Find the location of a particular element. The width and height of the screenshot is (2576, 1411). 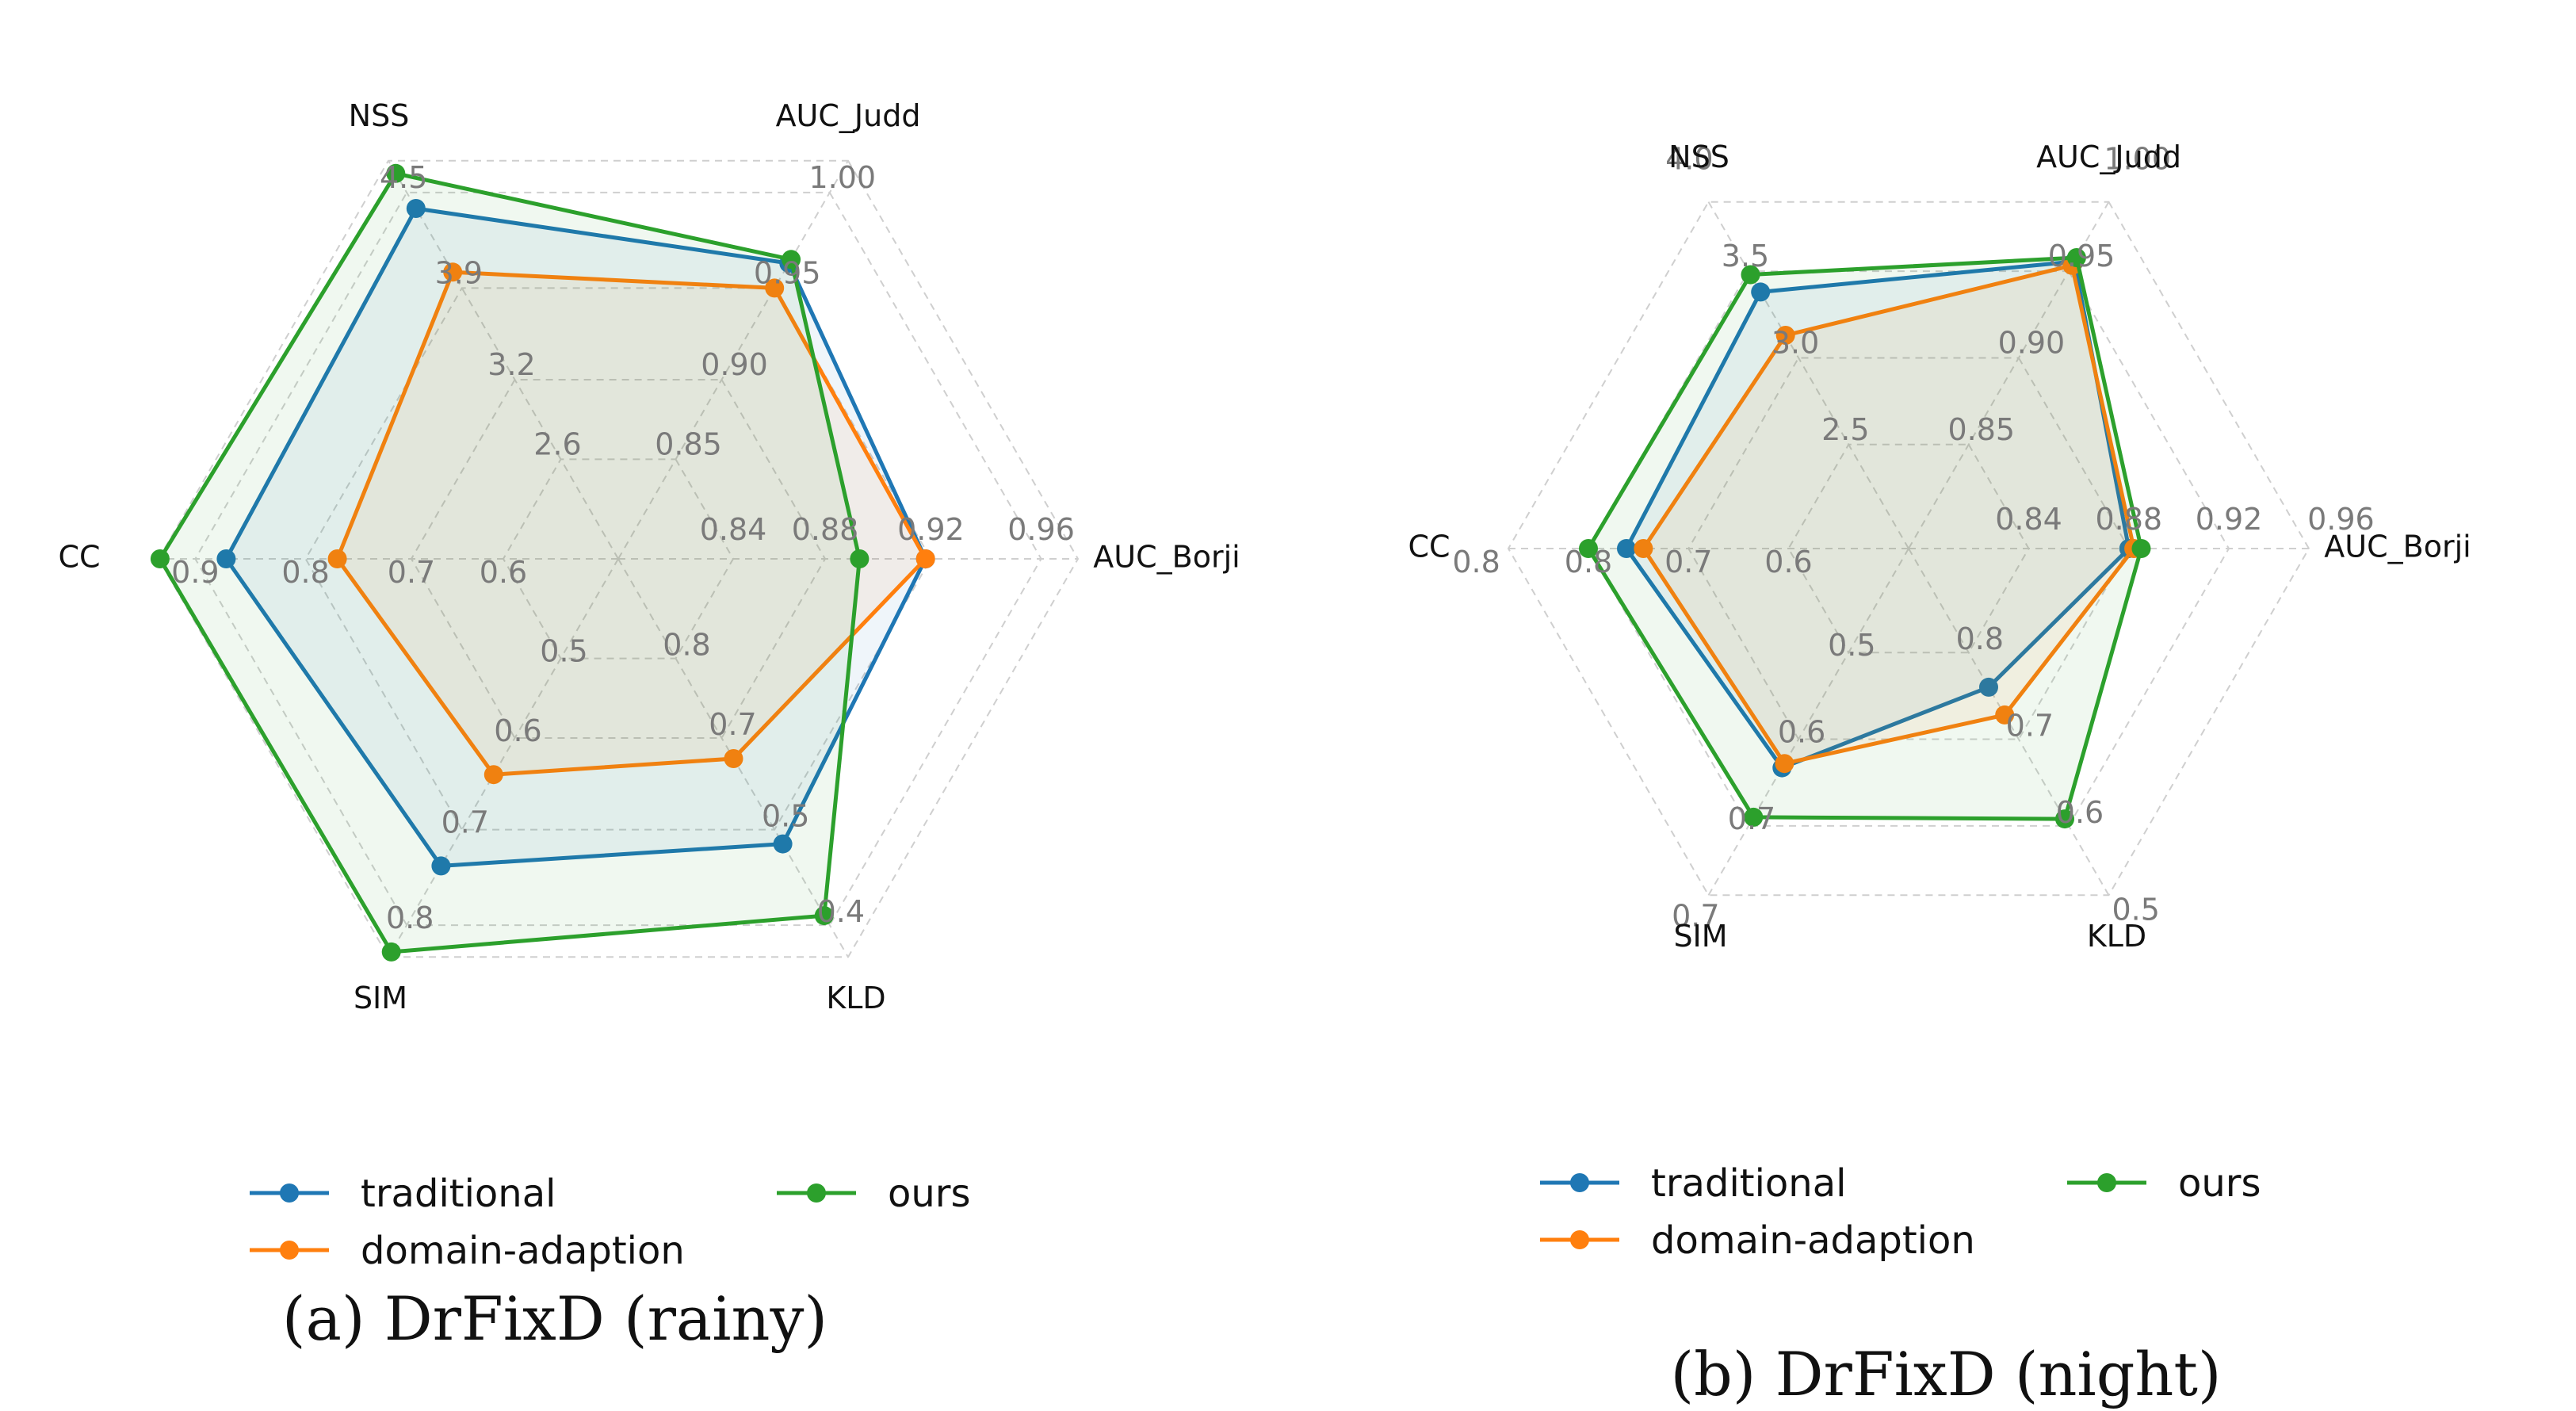

data-point-domain-adaption-sim is located at coordinates (1784, 764).